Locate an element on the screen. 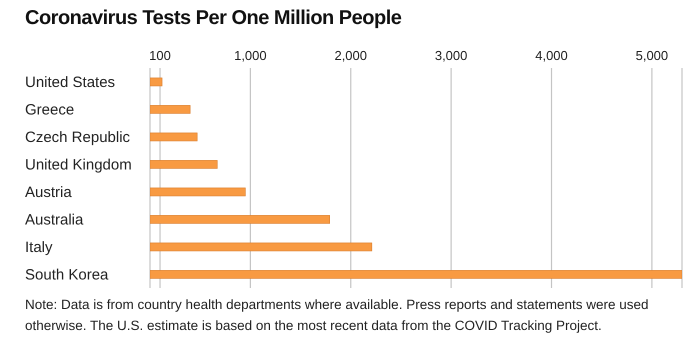 The image size is (700, 340). y-tick-label: Greece is located at coordinates (49, 109).